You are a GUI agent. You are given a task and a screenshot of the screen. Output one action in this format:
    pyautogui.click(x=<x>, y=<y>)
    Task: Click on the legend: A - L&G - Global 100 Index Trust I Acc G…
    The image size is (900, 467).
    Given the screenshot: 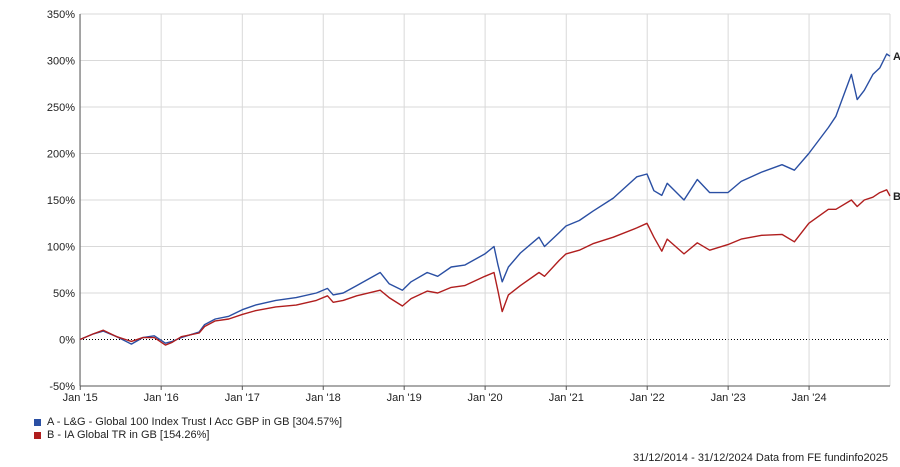 What is the action you would take?
    pyautogui.click(x=188, y=429)
    